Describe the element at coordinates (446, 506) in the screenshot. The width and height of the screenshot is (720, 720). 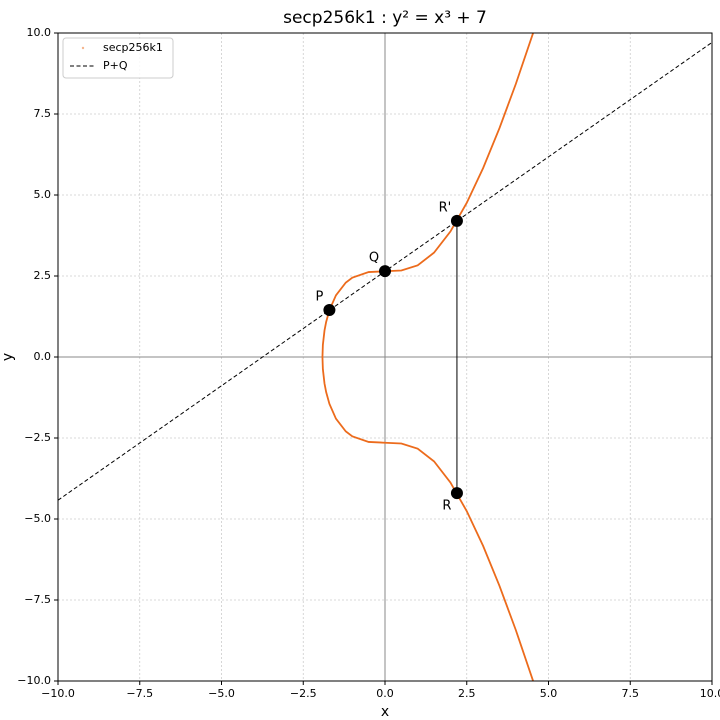
I see `point-label: R` at that location.